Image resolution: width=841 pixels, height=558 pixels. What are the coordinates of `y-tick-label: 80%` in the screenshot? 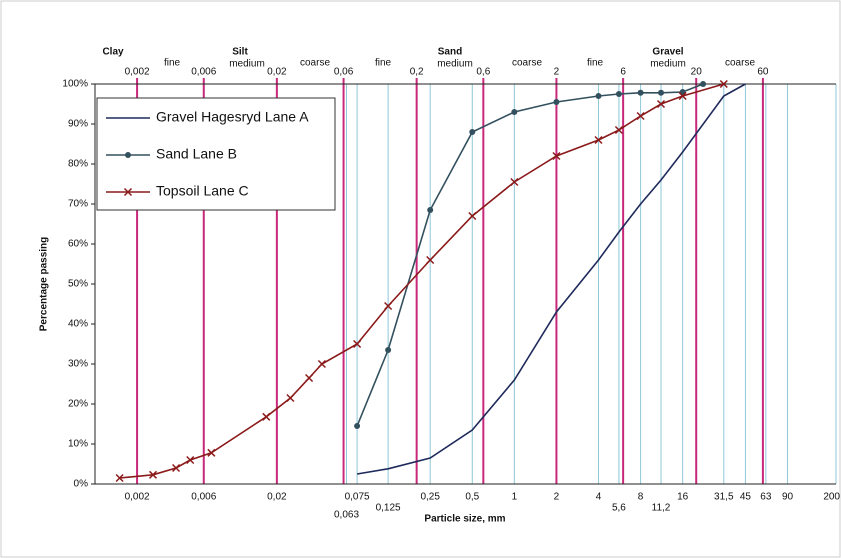 It's located at (78, 164).